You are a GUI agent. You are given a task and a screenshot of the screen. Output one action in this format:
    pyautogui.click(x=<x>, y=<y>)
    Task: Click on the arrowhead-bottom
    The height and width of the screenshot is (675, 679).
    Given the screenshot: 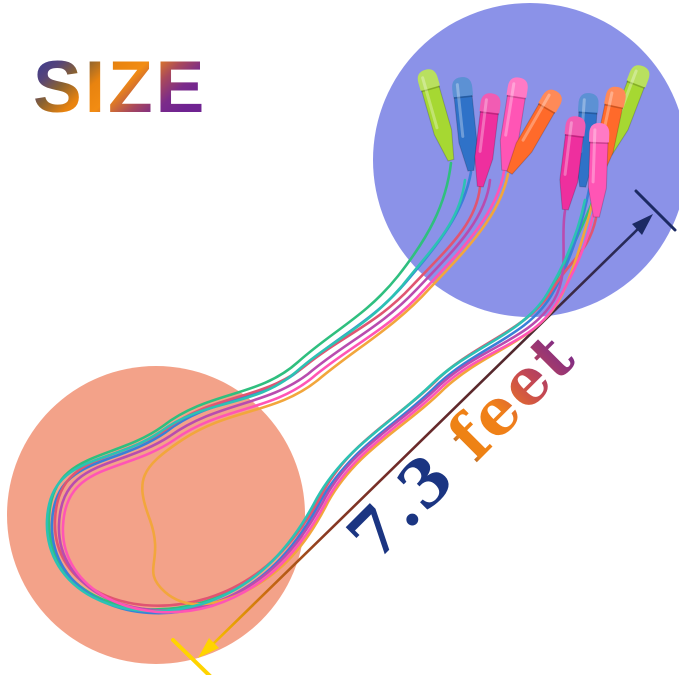 What is the action you would take?
    pyautogui.click(x=208, y=648)
    